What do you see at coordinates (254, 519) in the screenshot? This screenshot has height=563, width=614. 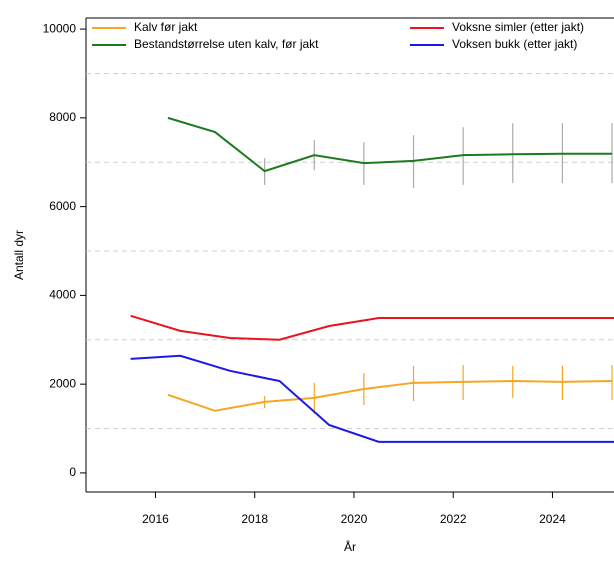 I see `x-tick-label: 2018` at bounding box center [254, 519].